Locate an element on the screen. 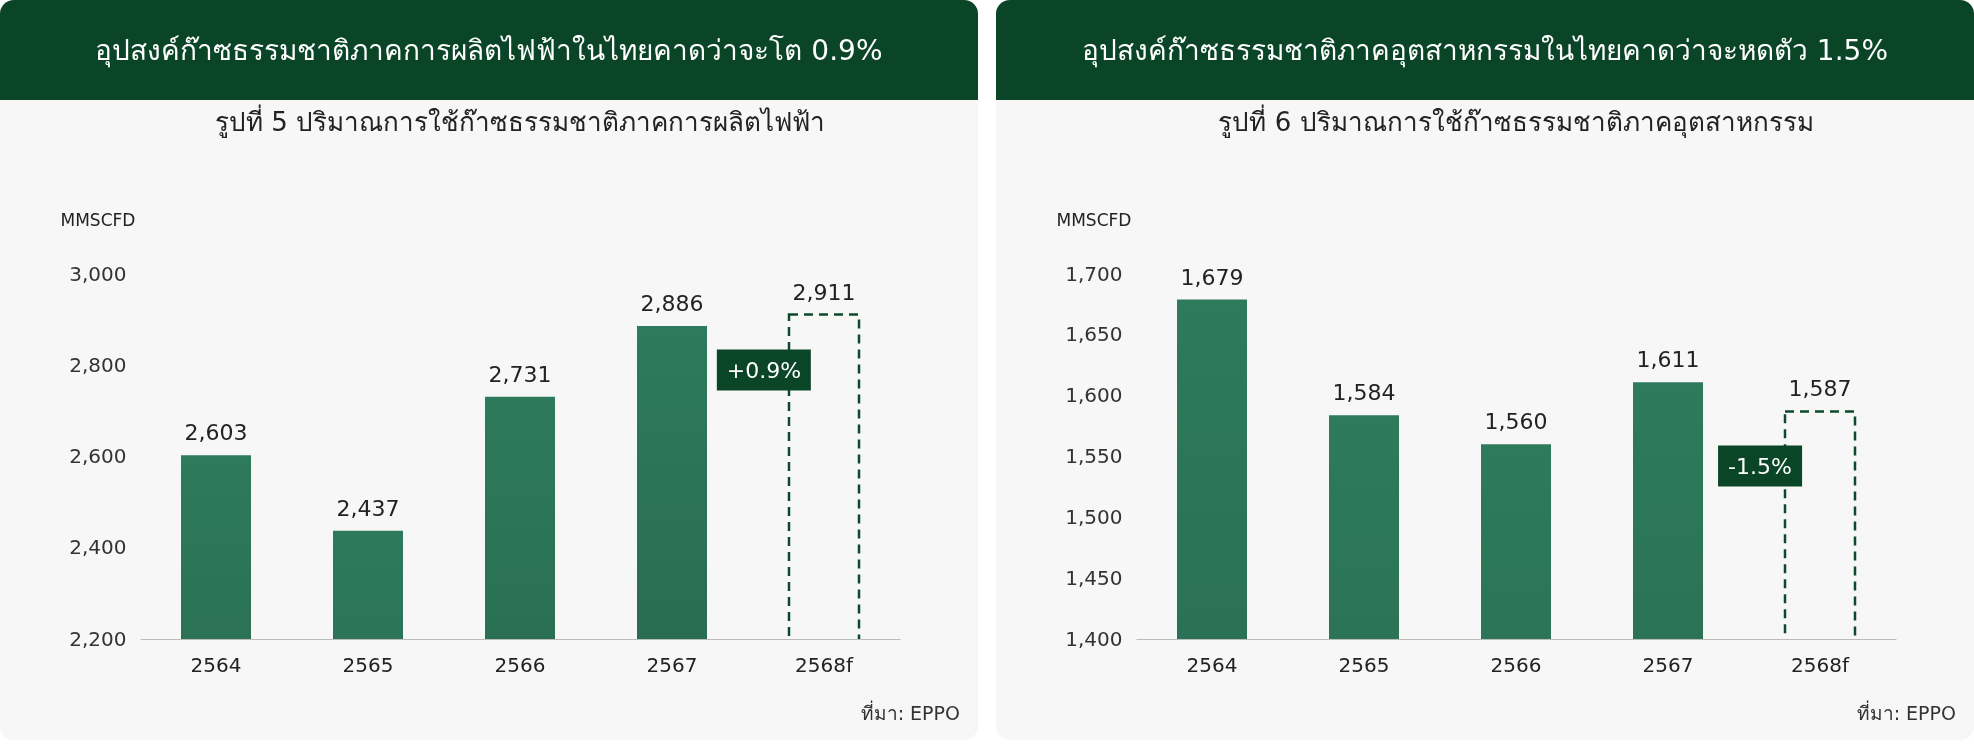  y-tick-label: 3,000 is located at coordinates (98, 273).